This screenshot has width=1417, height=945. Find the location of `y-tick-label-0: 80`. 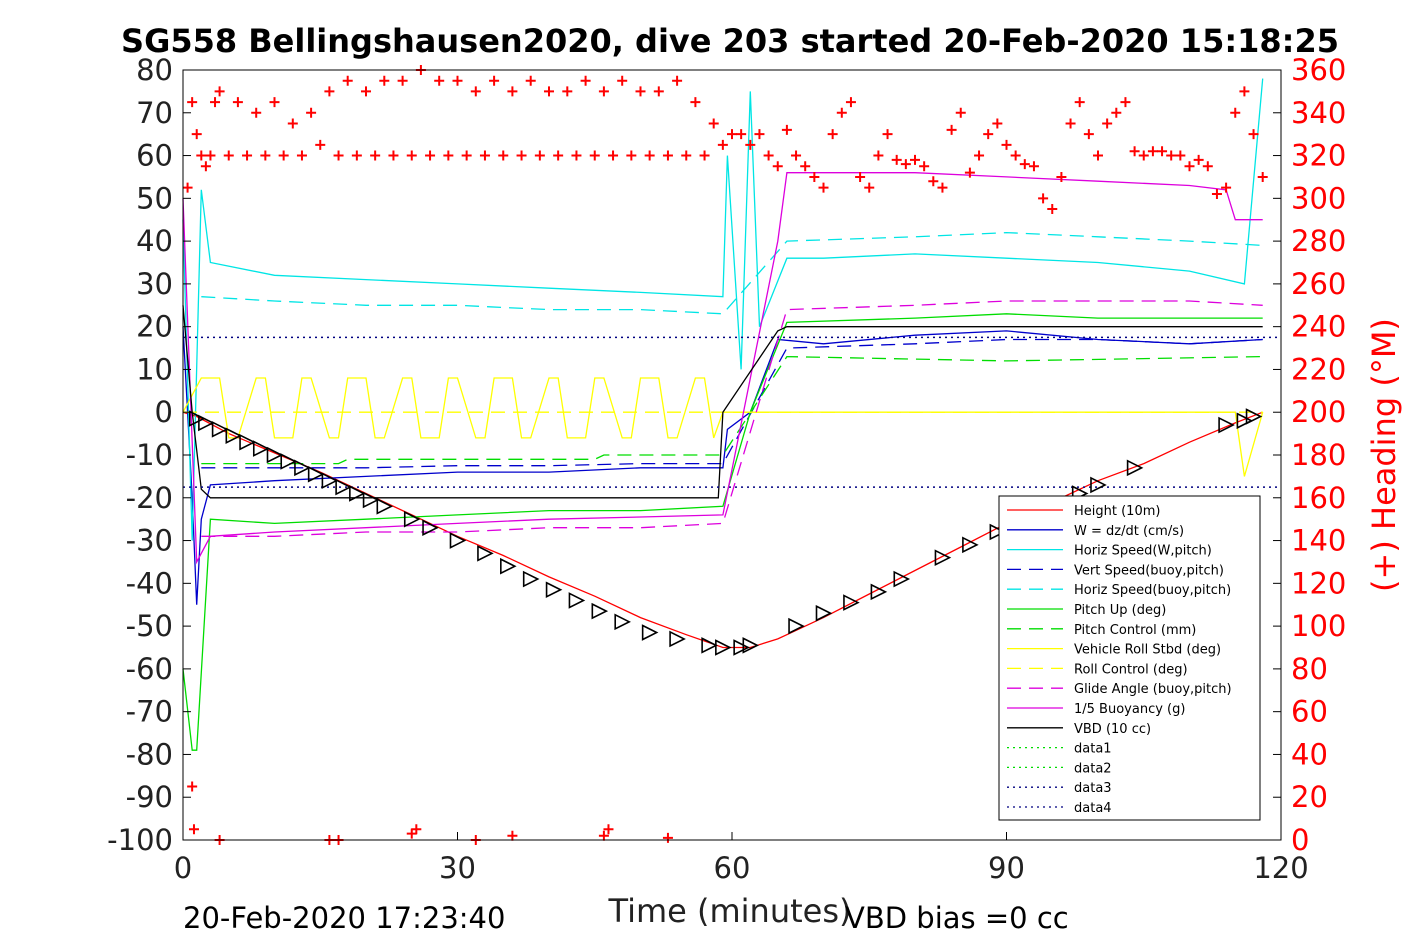

y-tick-label-0: 80 is located at coordinates (154, 70).